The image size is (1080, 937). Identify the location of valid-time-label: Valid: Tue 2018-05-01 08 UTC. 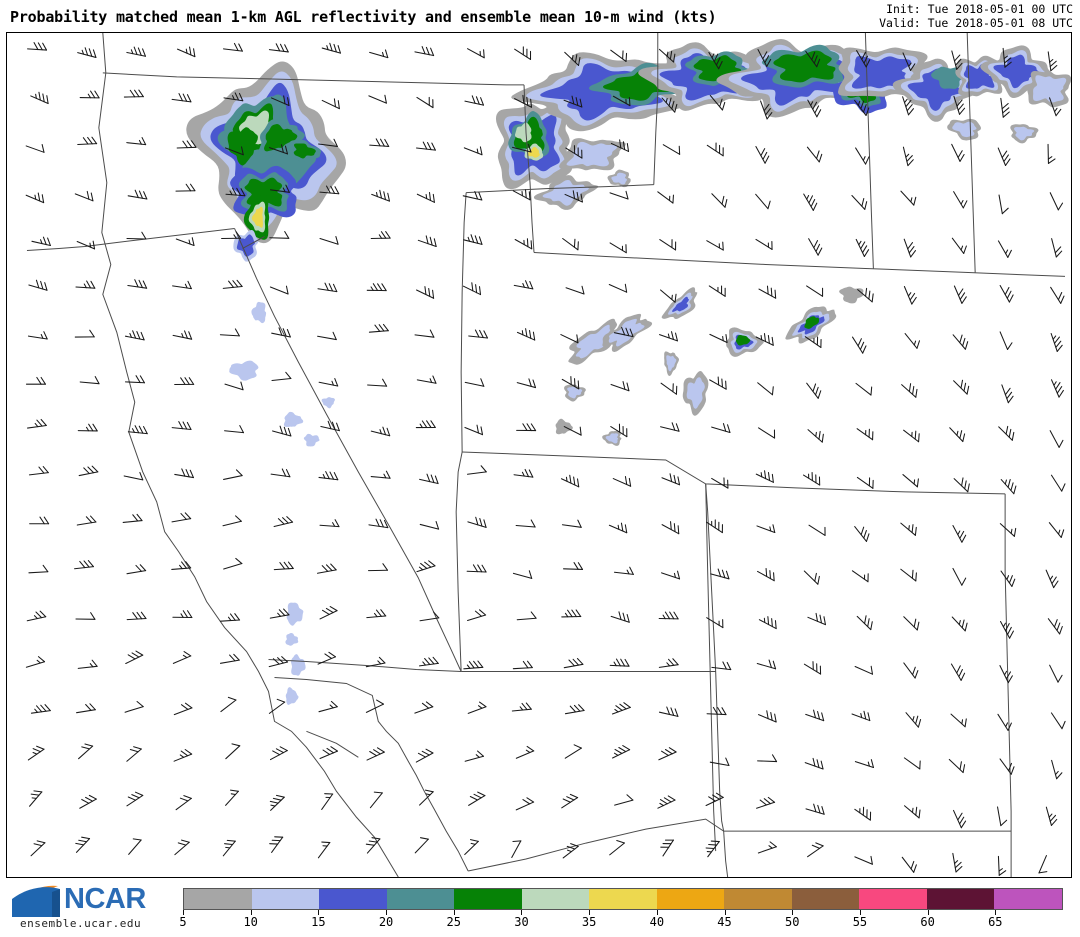
(976, 24).